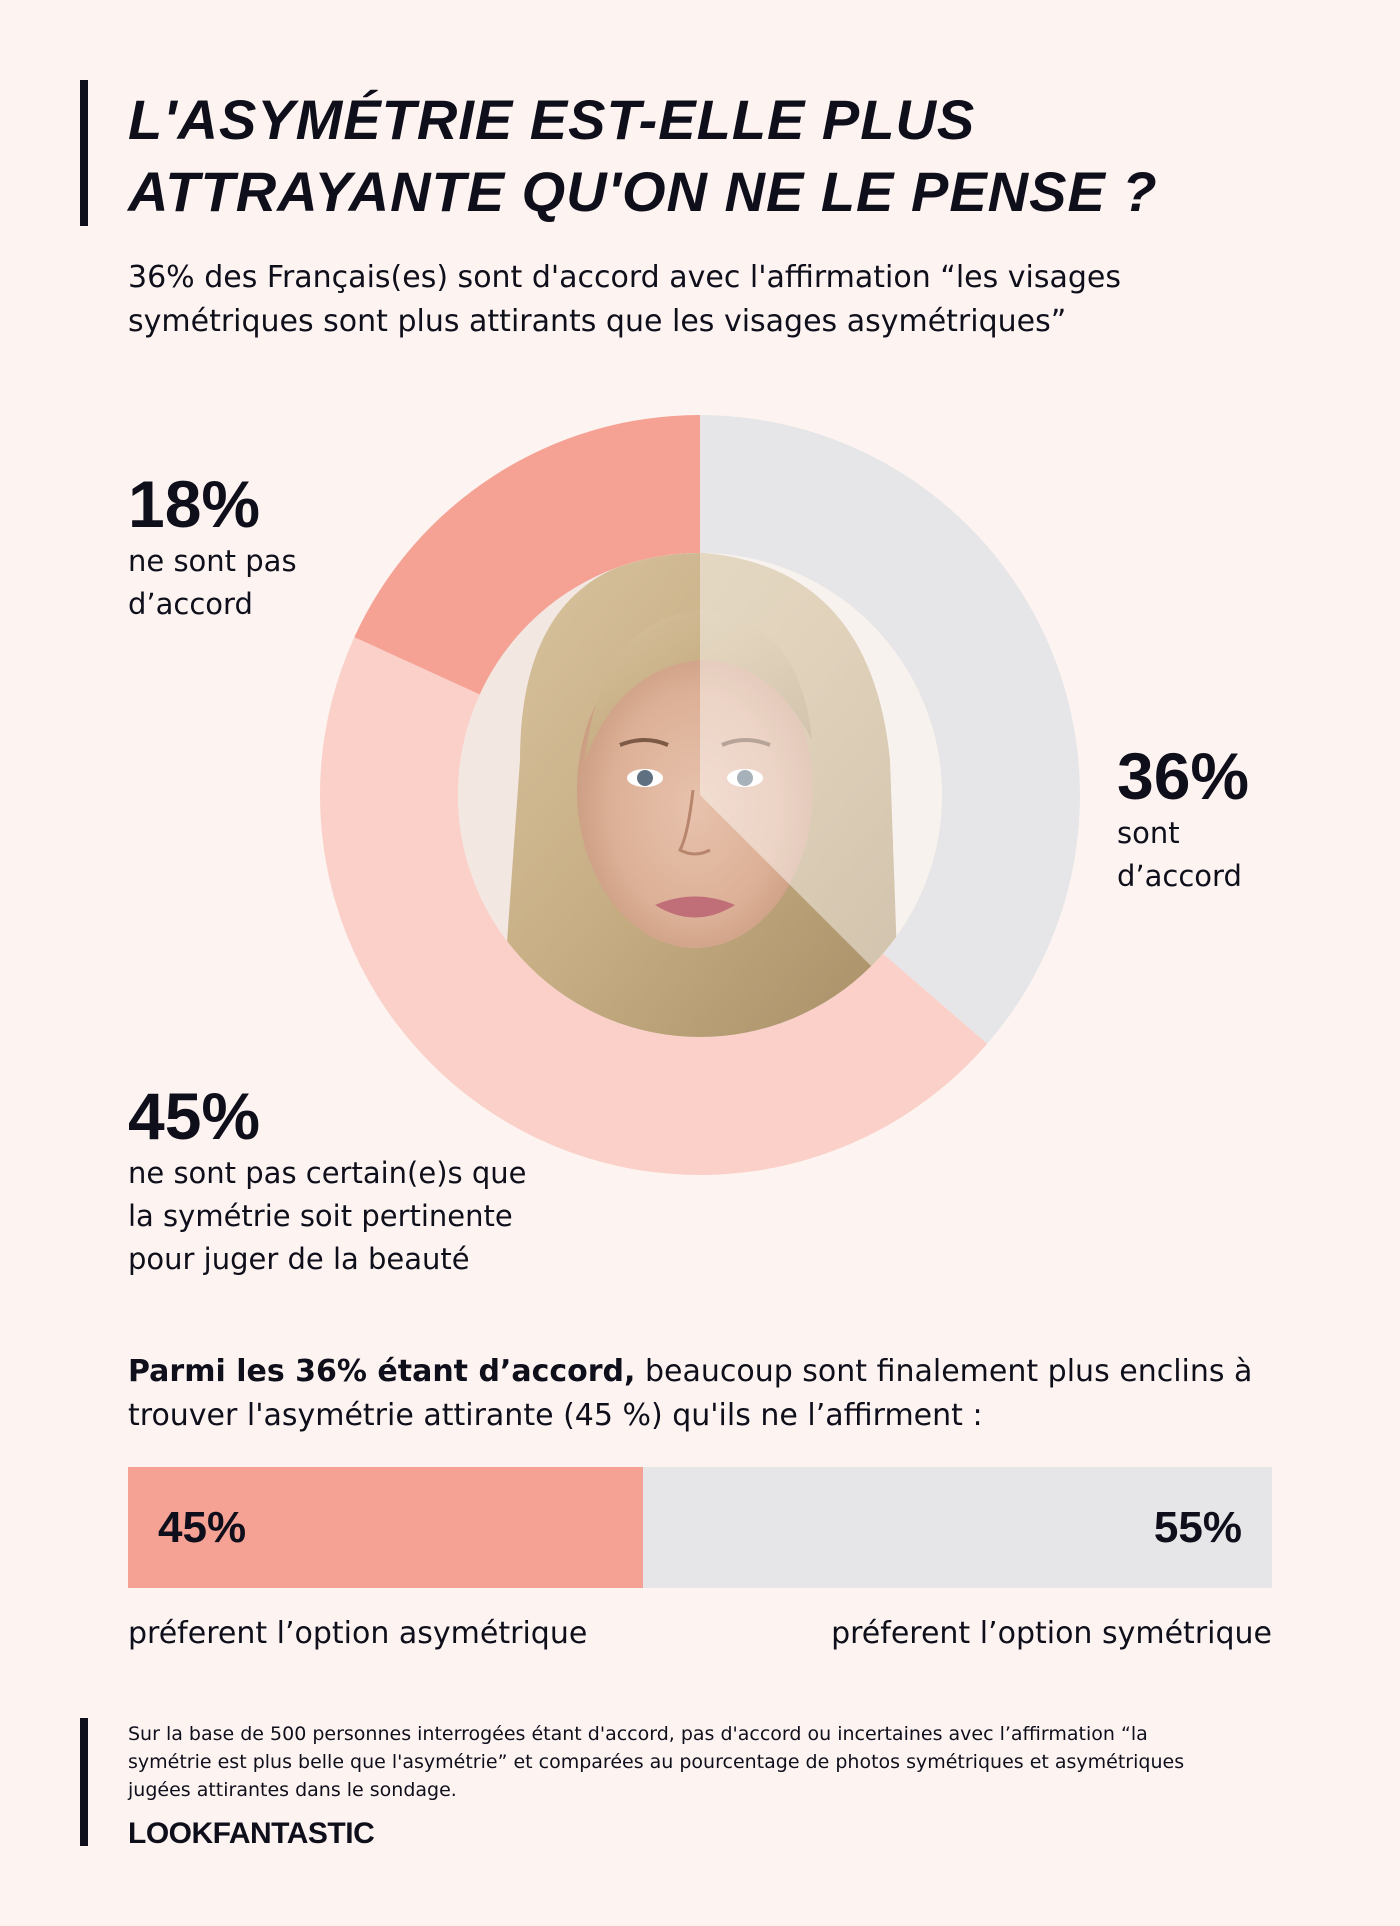 This screenshot has width=1400, height=1926. What do you see at coordinates (251, 1833) in the screenshot?
I see `brand-logo: LOOKFANTASTIC` at bounding box center [251, 1833].